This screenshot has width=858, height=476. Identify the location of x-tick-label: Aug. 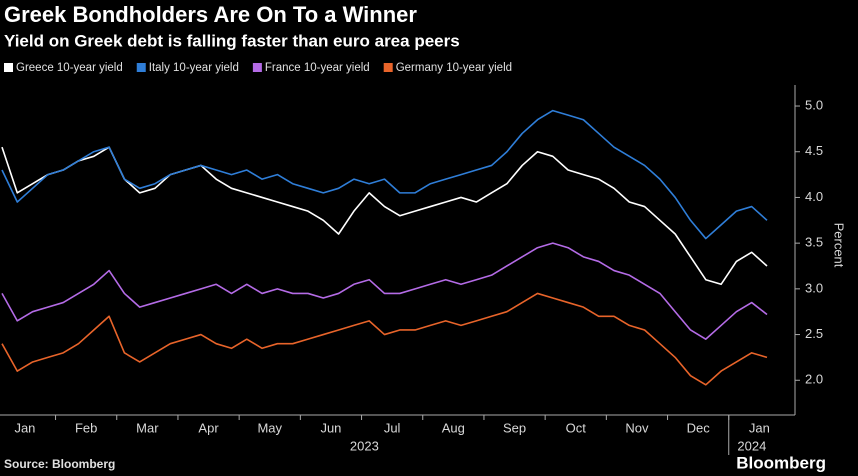
(453, 427).